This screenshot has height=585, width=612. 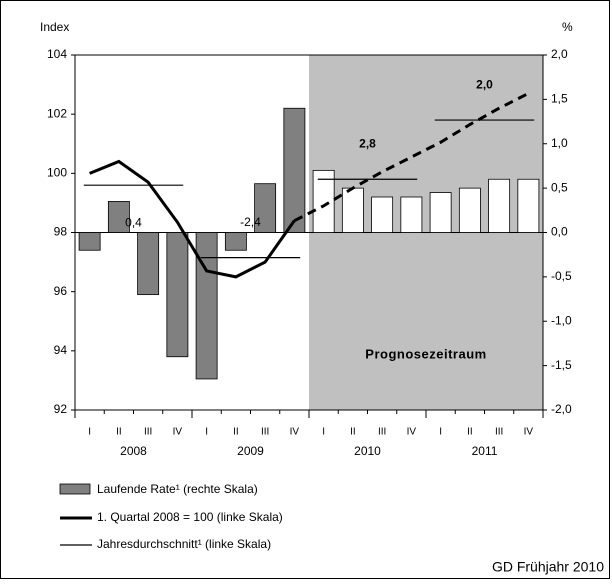 What do you see at coordinates (561, 409) in the screenshot?
I see `y2-tick-label: -2,0` at bounding box center [561, 409].